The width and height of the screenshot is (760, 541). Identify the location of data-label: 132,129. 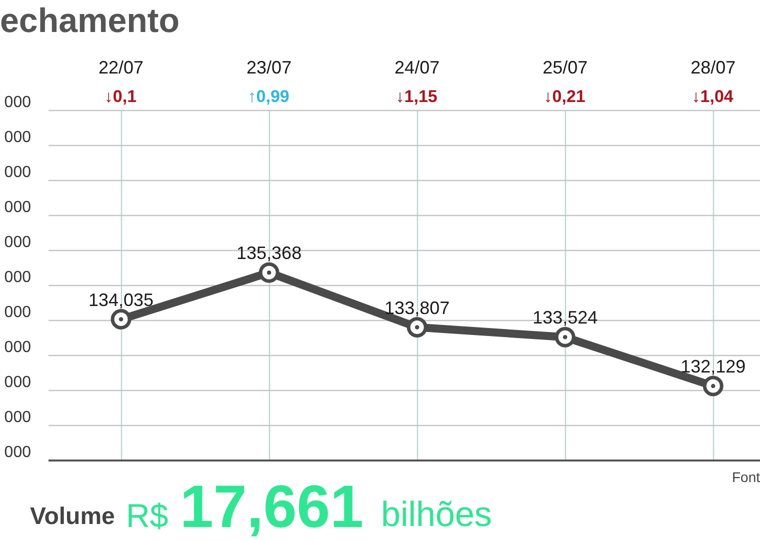
(713, 366).